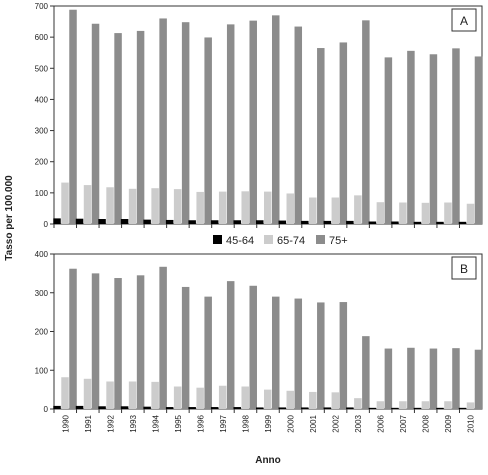 This screenshot has width=488, height=475. What do you see at coordinates (133, 423) in the screenshot?
I see `x-tick-label: 1993` at bounding box center [133, 423].